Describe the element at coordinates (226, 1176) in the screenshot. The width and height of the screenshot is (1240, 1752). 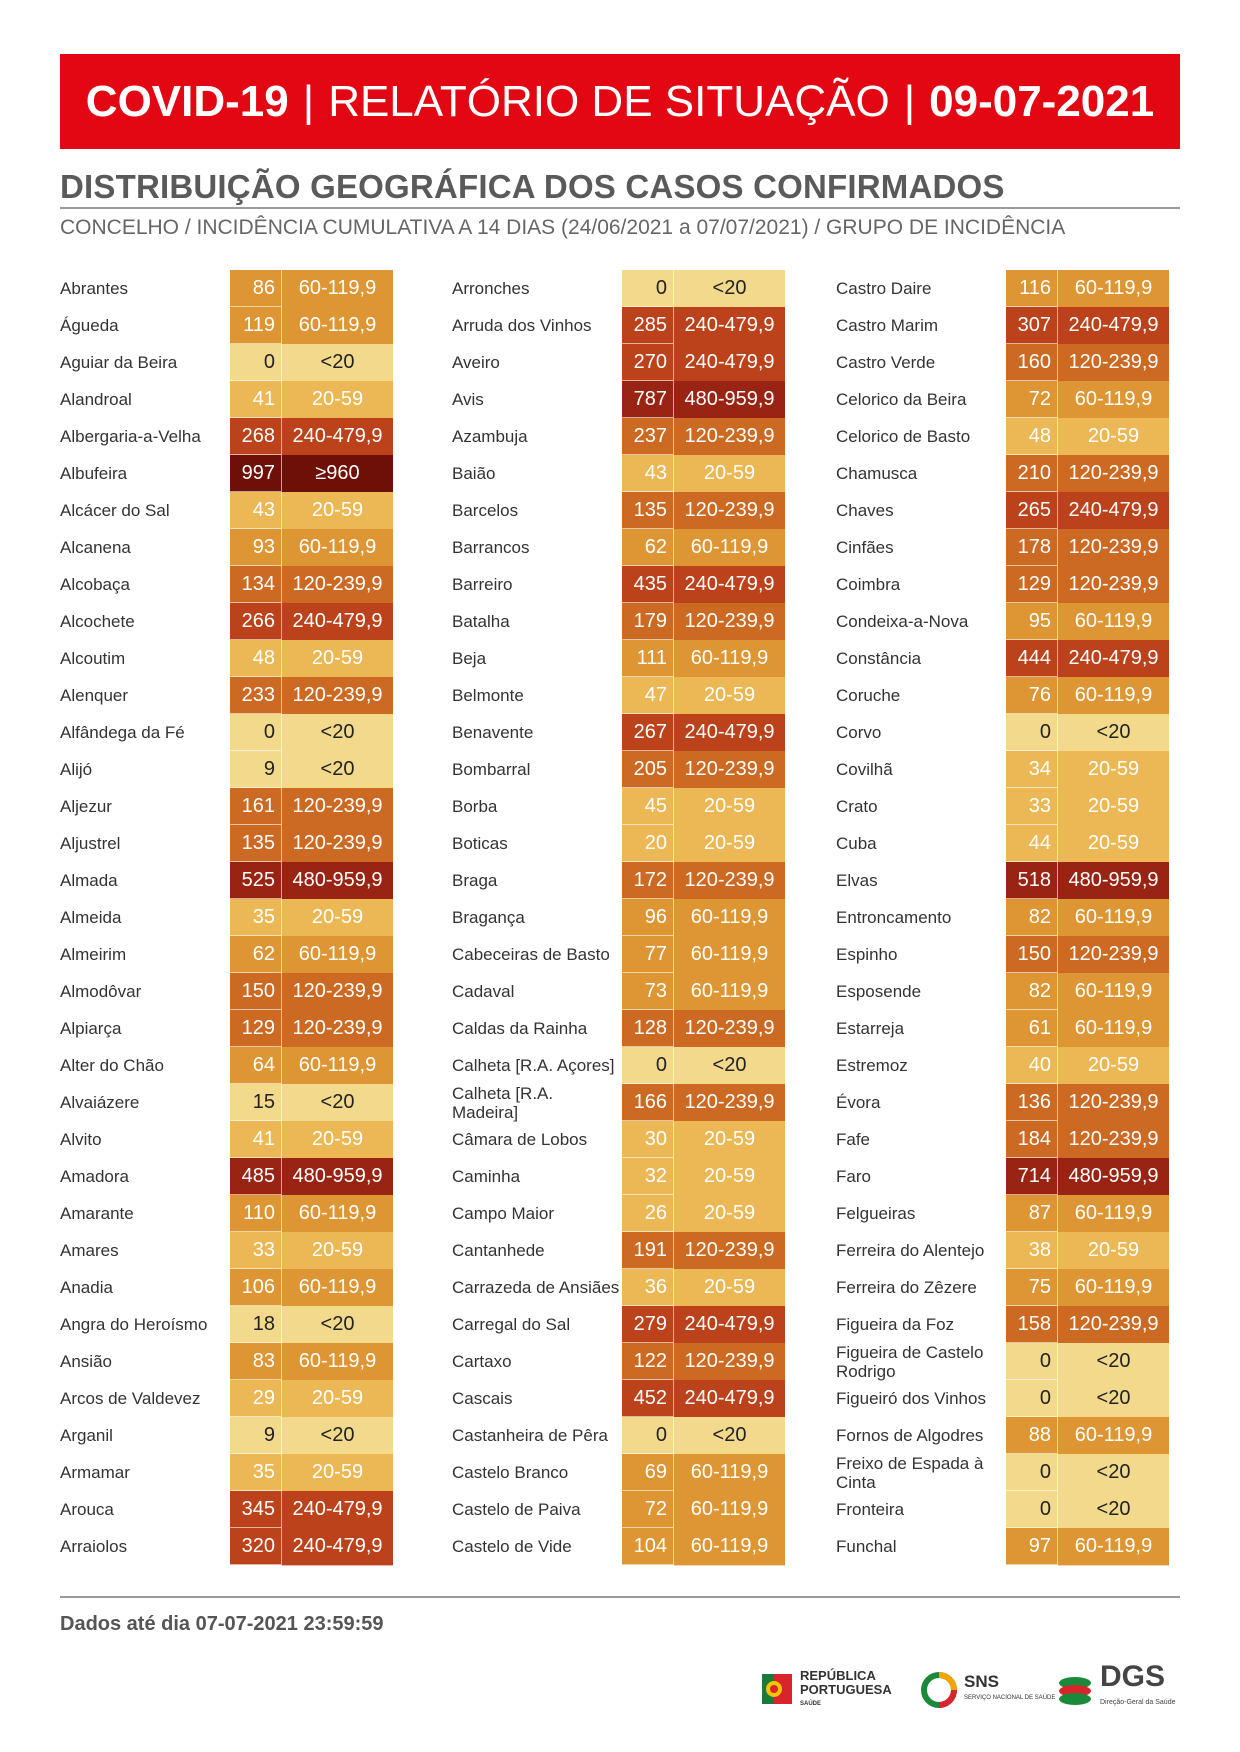
I see `table-row: Amadora 485 480-959,9` at that location.